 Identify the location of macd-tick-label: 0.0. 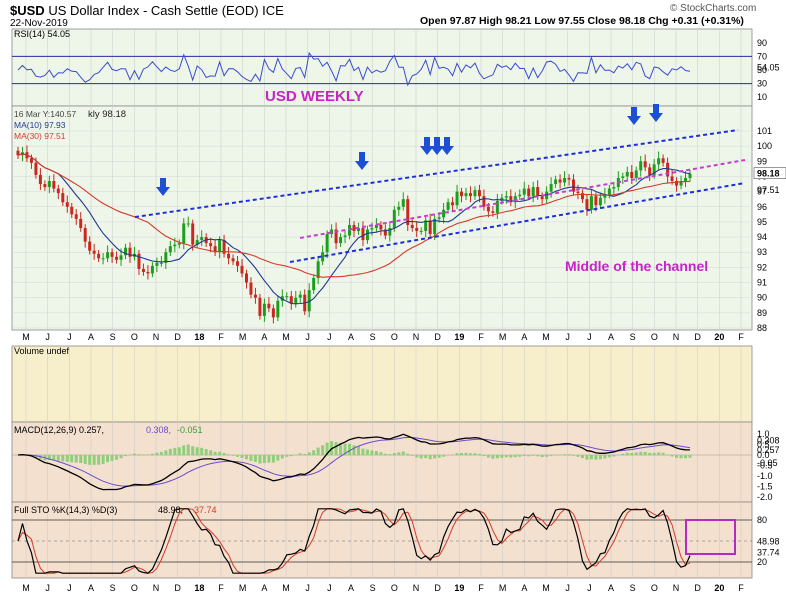
(763, 455).